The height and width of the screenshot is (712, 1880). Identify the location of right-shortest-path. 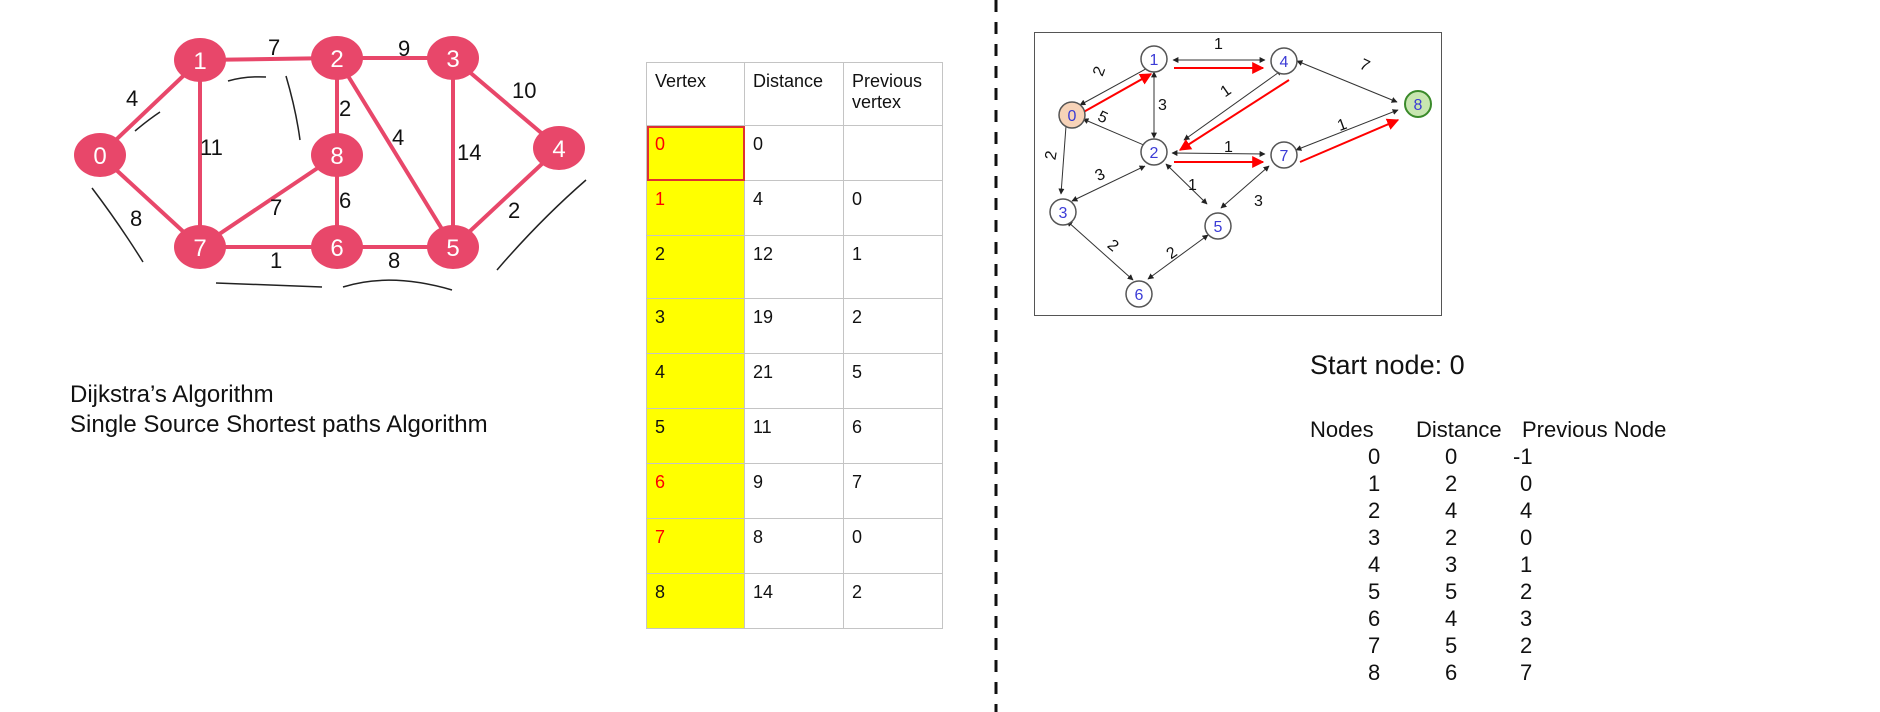
(1239, 115).